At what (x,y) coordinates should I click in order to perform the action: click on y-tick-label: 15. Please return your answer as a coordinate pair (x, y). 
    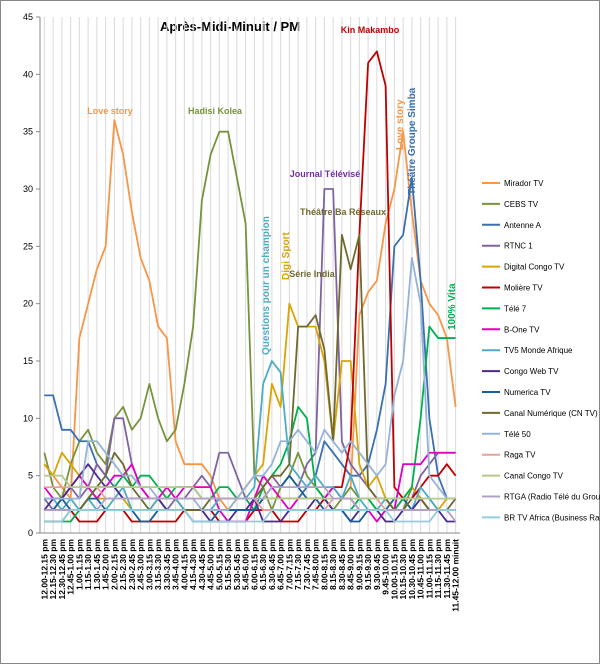
    Looking at the image, I should click on (28, 361).